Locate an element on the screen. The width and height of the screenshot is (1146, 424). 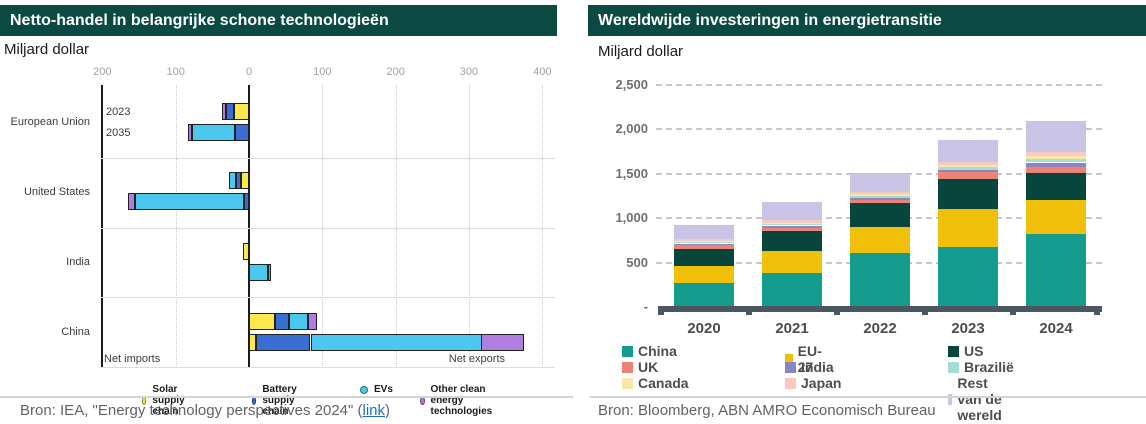
legend-item: Canada is located at coordinates (655, 383).